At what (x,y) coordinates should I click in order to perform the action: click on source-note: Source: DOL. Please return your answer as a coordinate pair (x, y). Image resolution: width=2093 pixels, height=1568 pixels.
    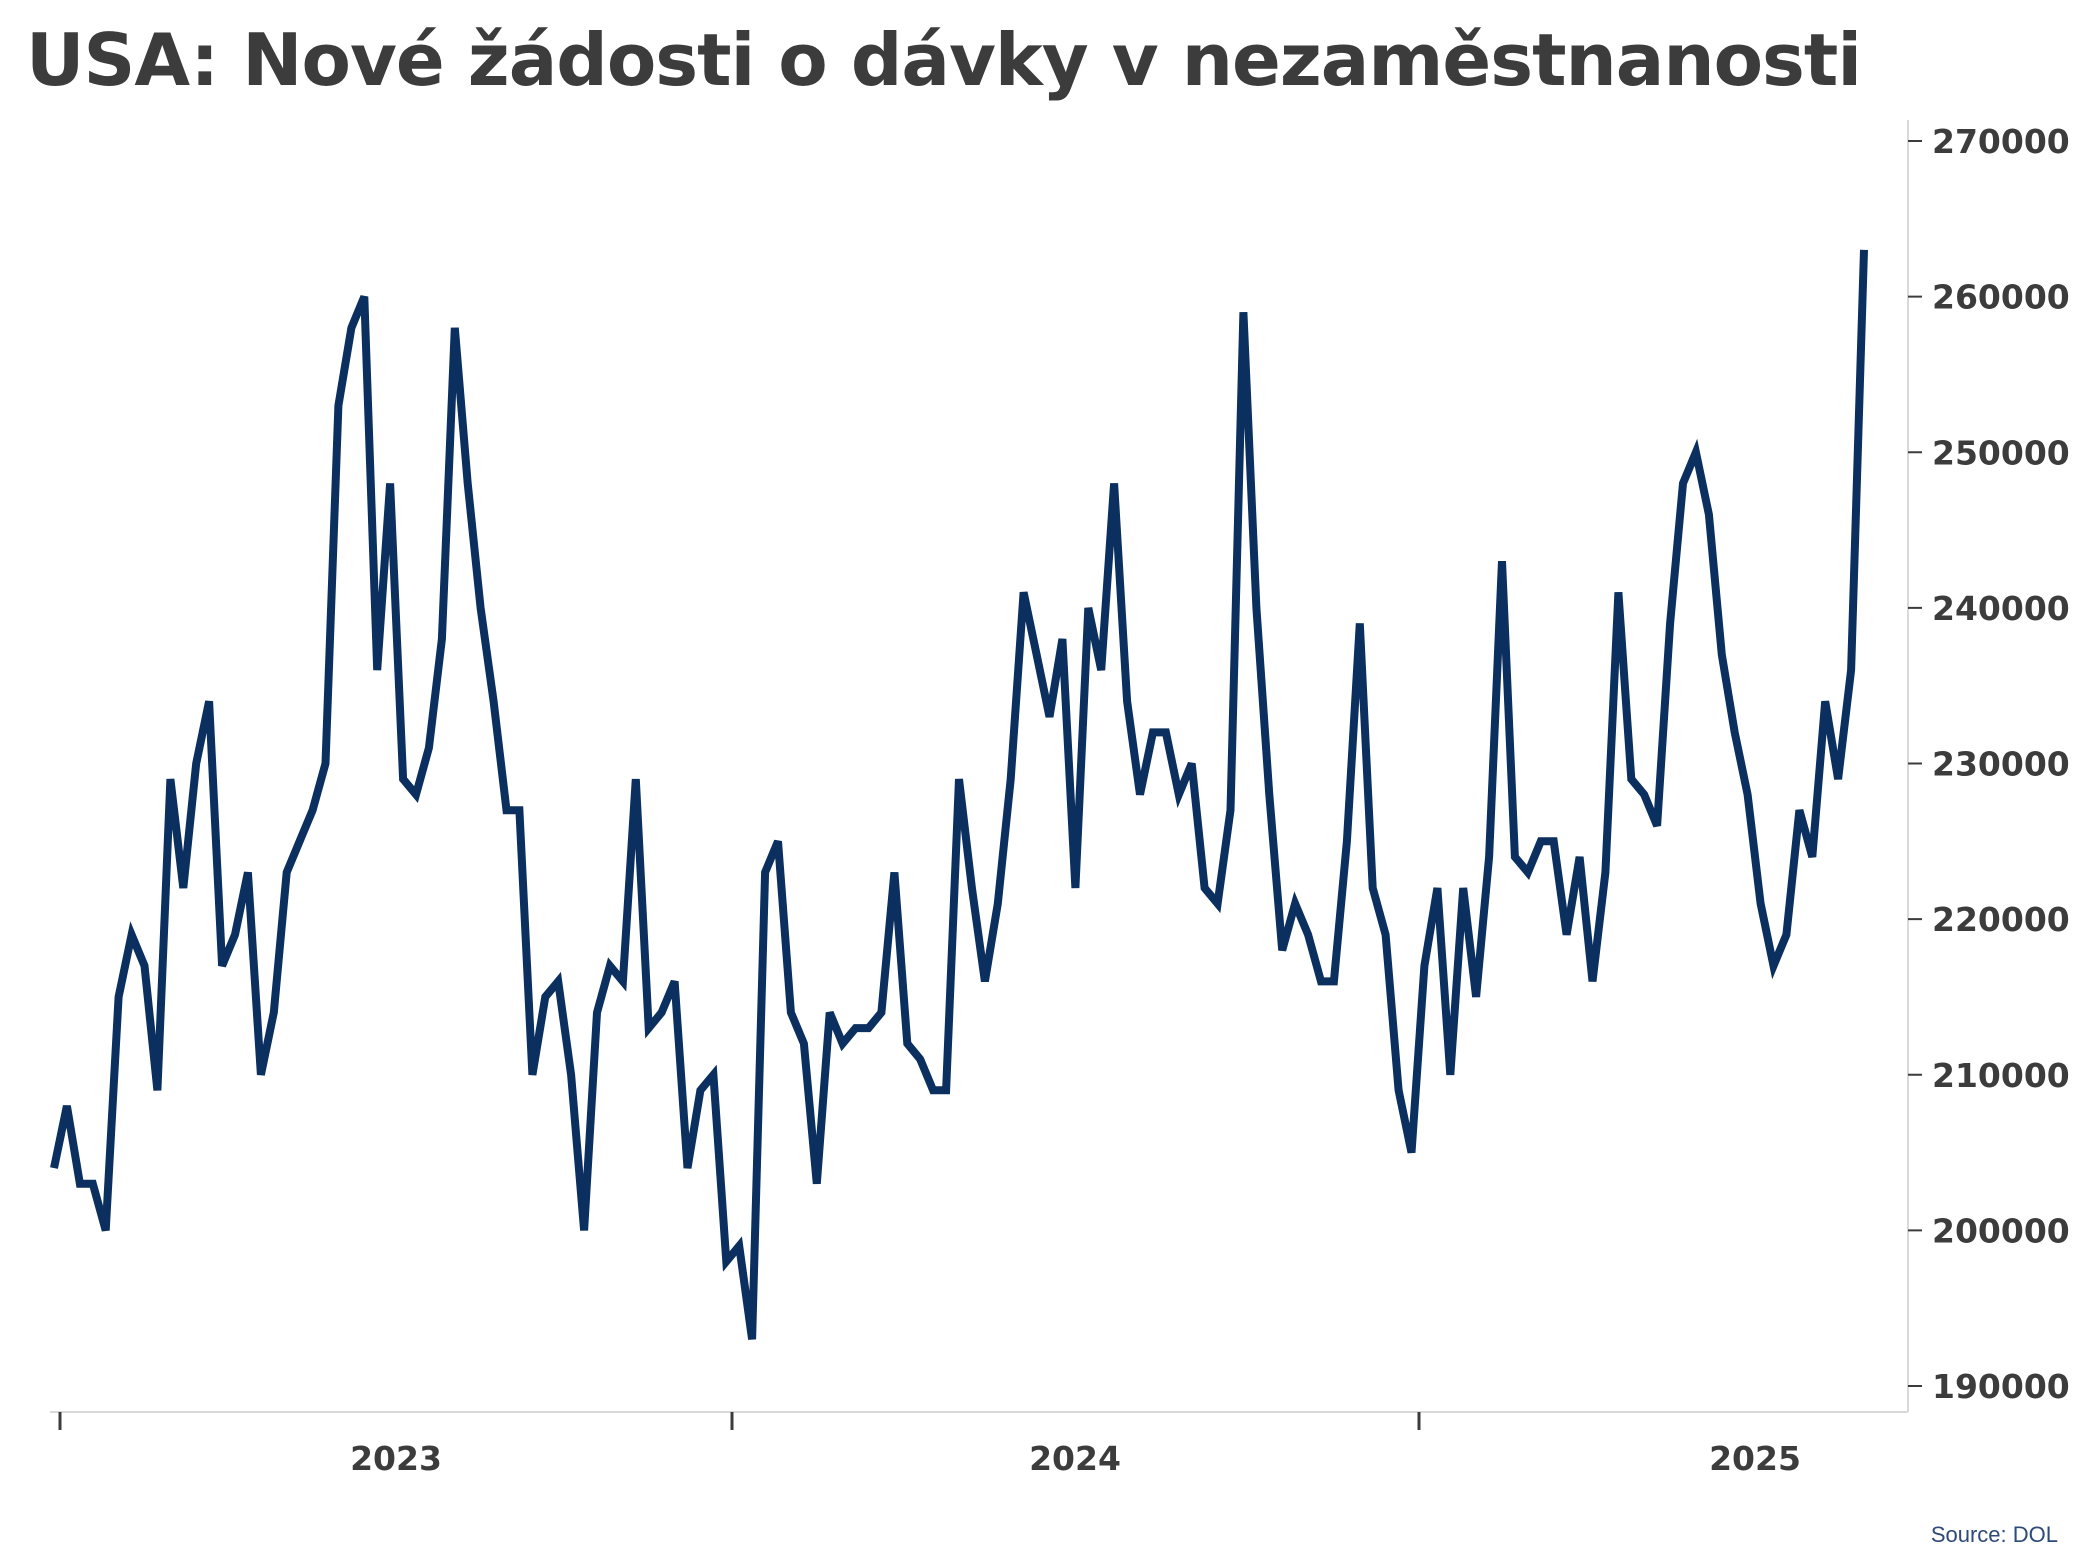
    Looking at the image, I should click on (1994, 1534).